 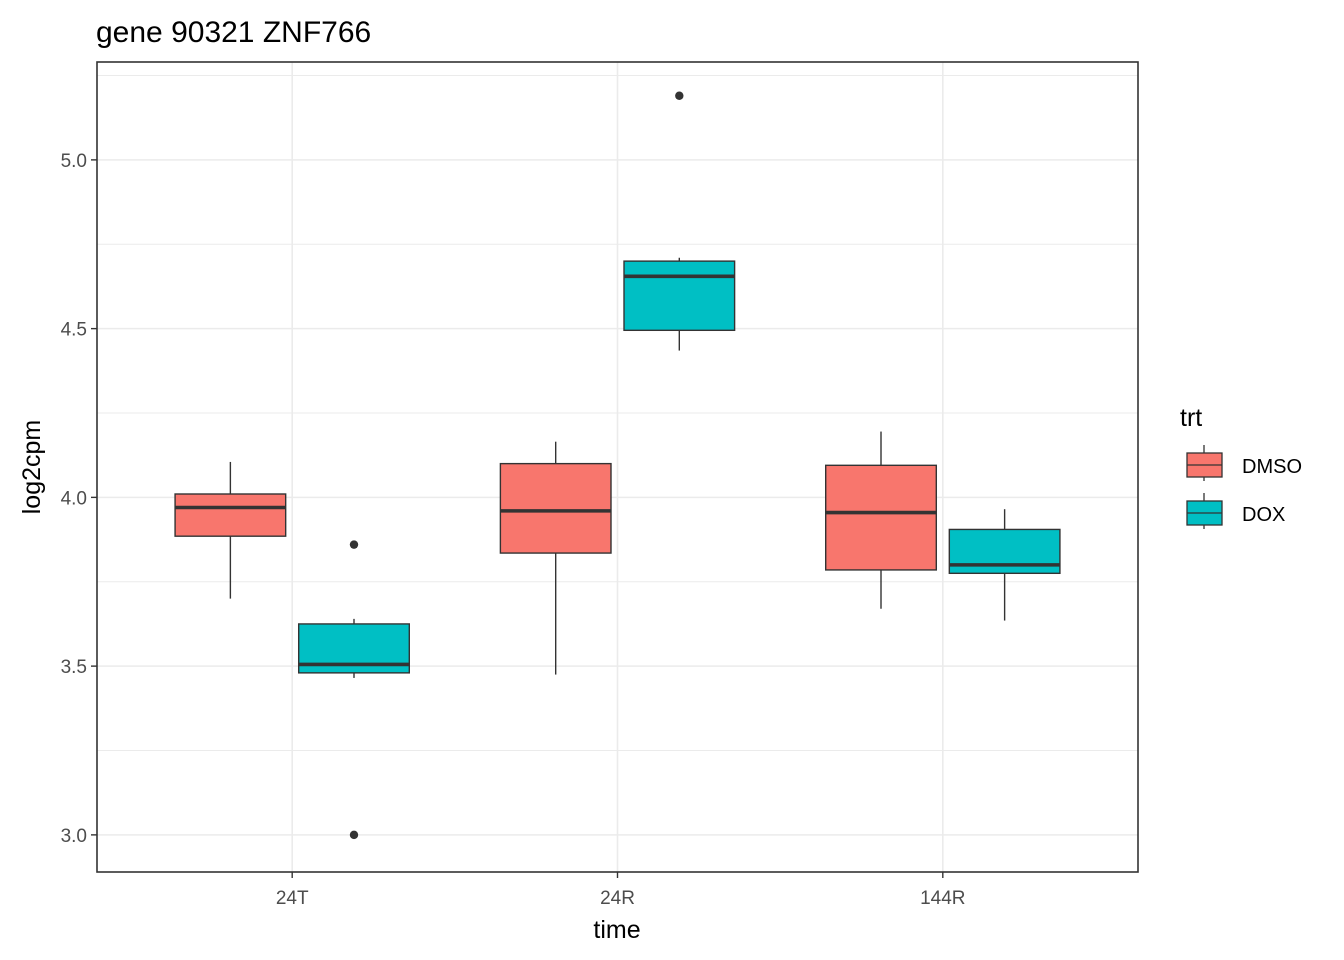 I want to click on box-dox-144r, so click(x=1004, y=565).